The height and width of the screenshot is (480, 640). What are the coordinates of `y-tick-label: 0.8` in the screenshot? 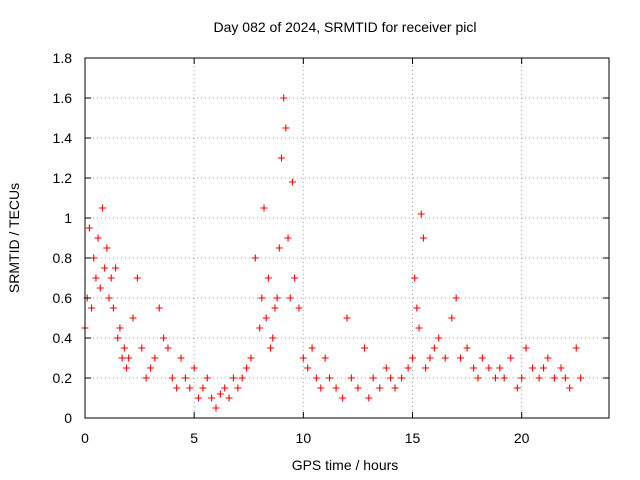 It's located at (63, 258).